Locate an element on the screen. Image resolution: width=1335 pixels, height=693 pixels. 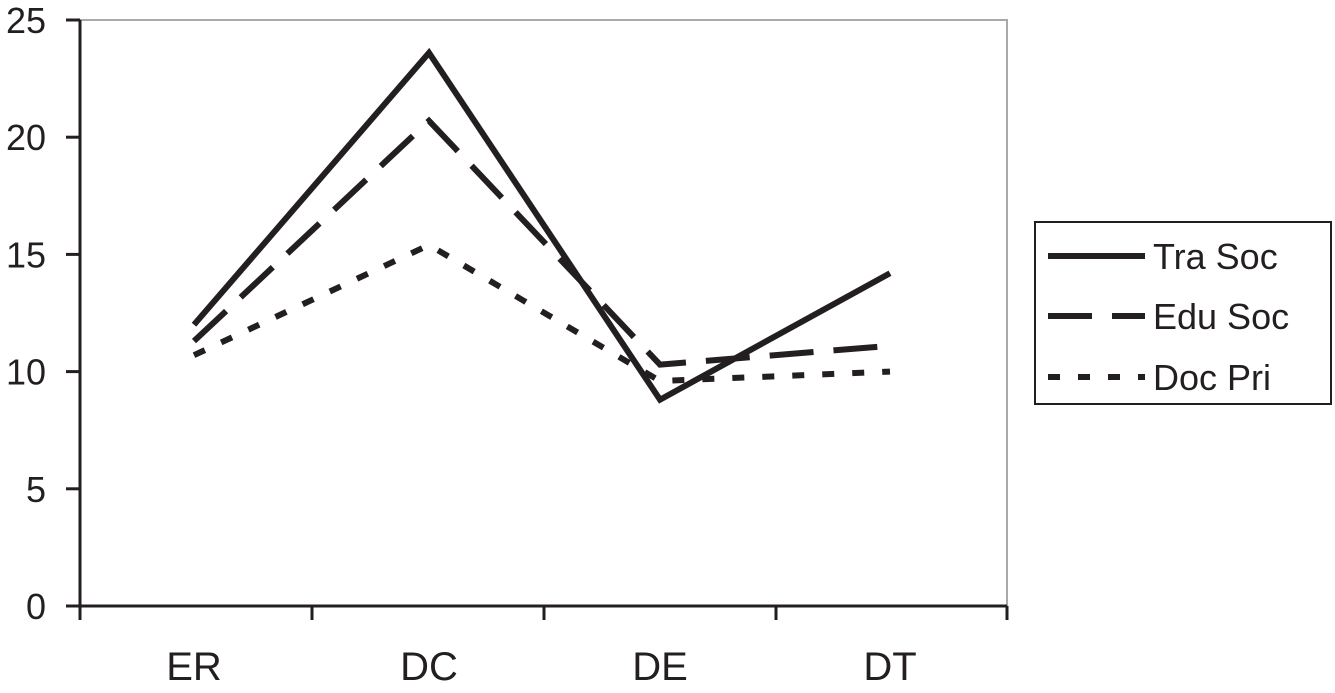
legend-label: Tra Soc is located at coordinates (1215, 256).